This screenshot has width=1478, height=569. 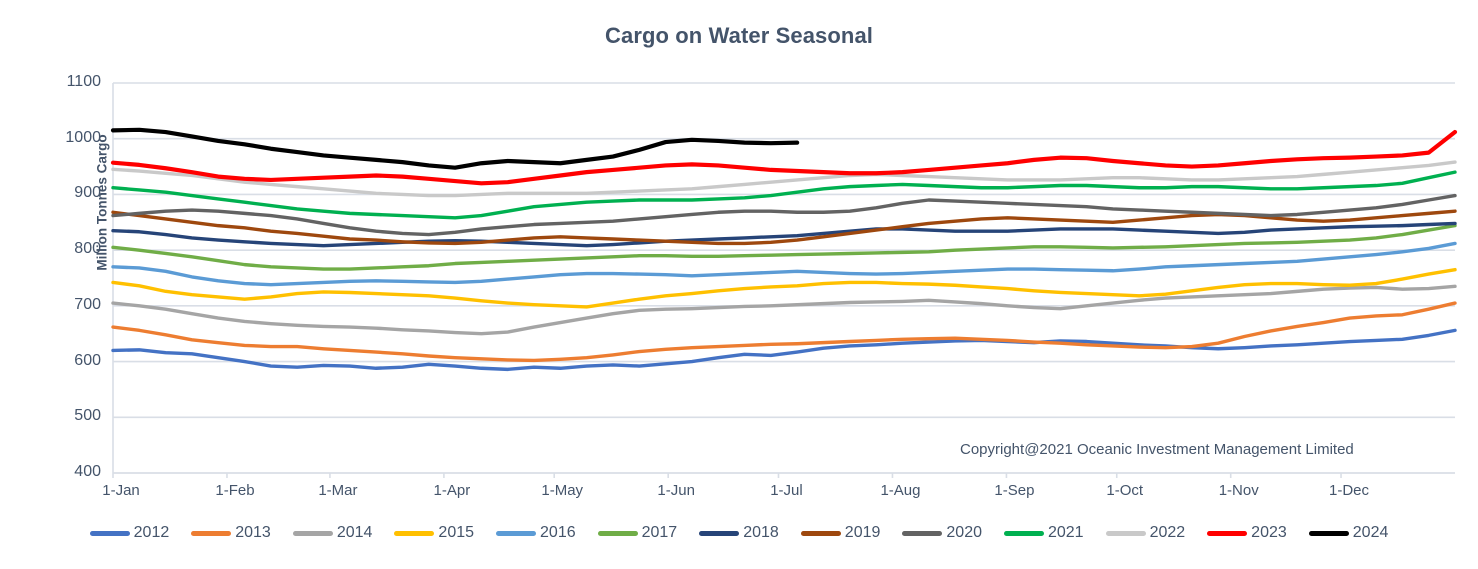 I want to click on legend-label: 2018, so click(x=761, y=532).